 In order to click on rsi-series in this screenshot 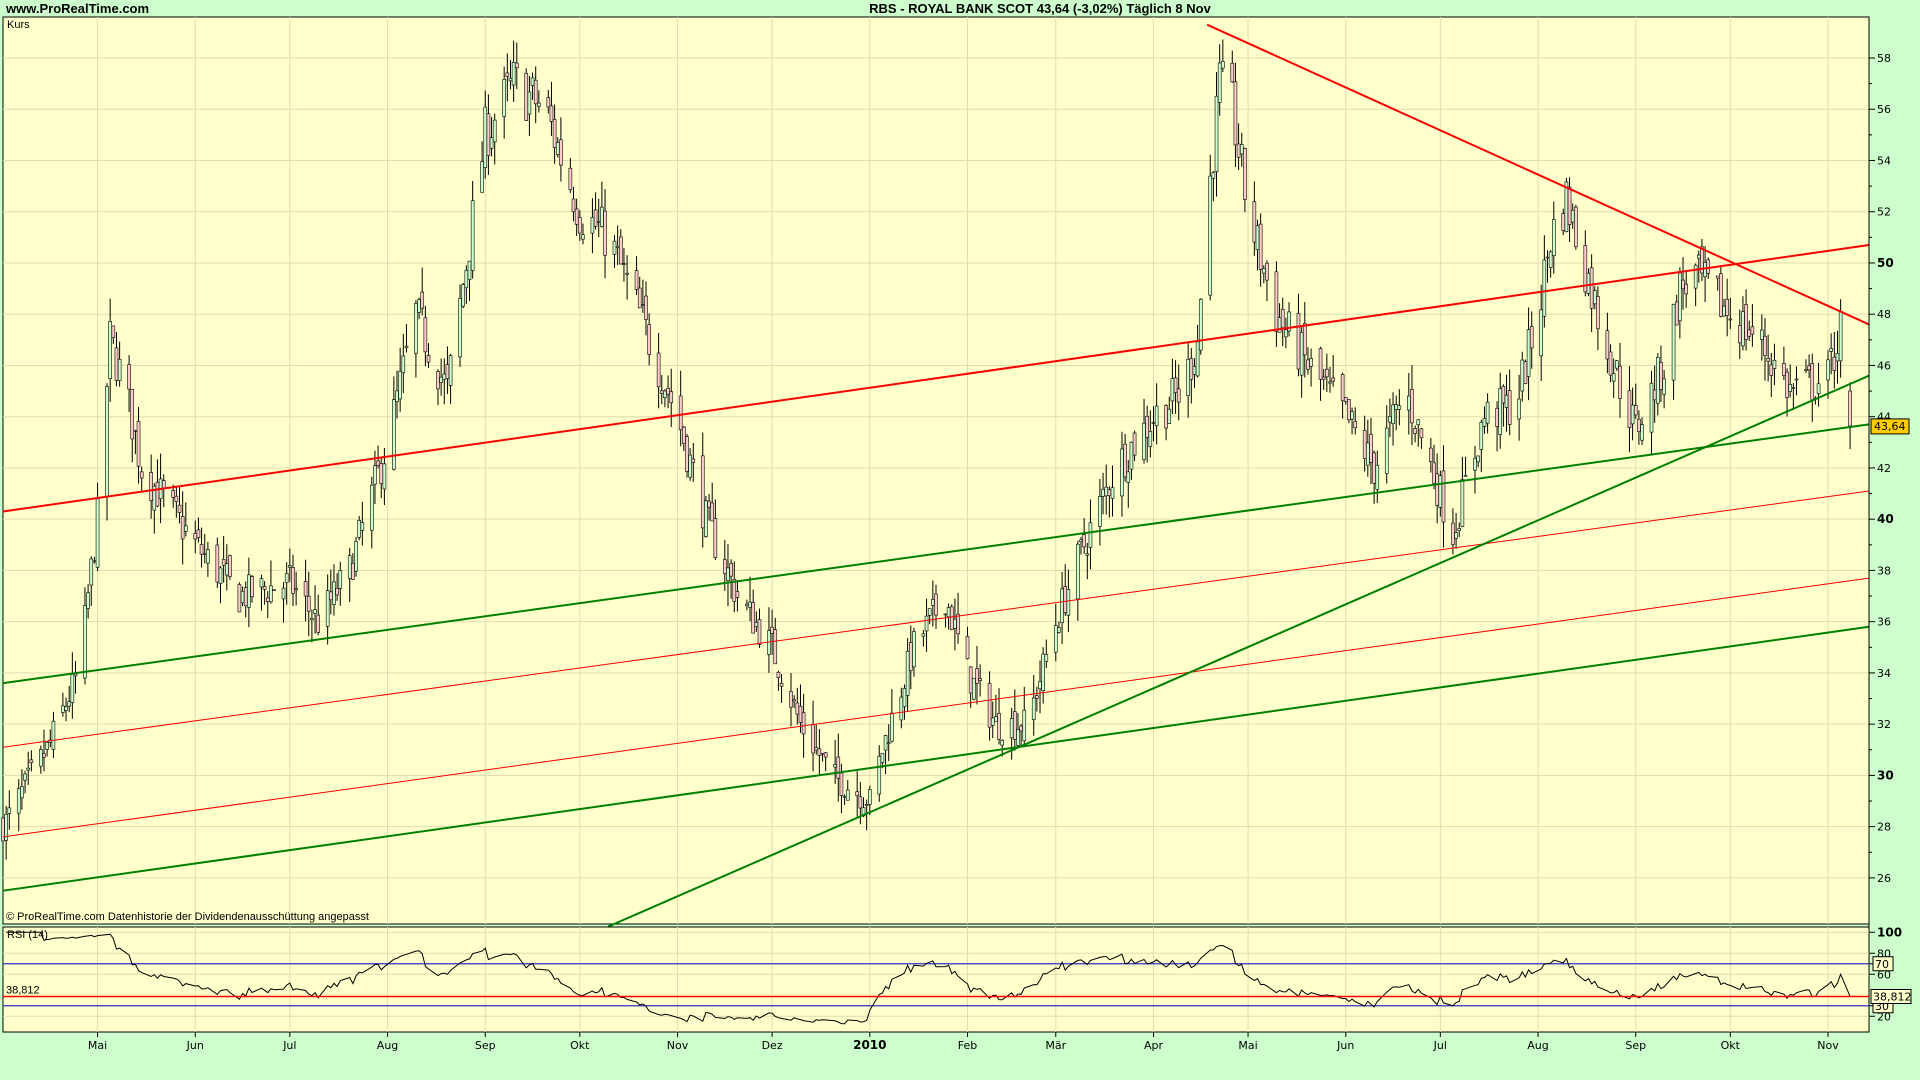, I will do `click(936, 978)`.